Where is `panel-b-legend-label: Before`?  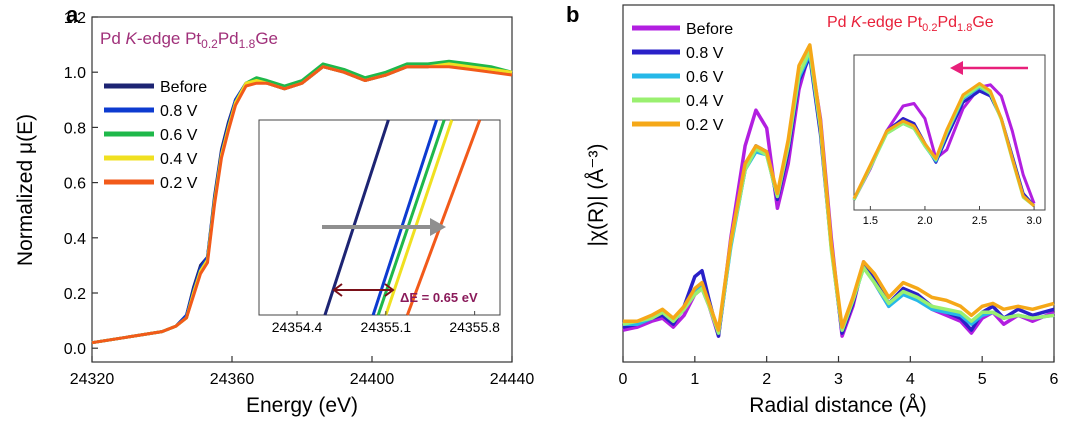
panel-b-legend-label: Before is located at coordinates (709, 29).